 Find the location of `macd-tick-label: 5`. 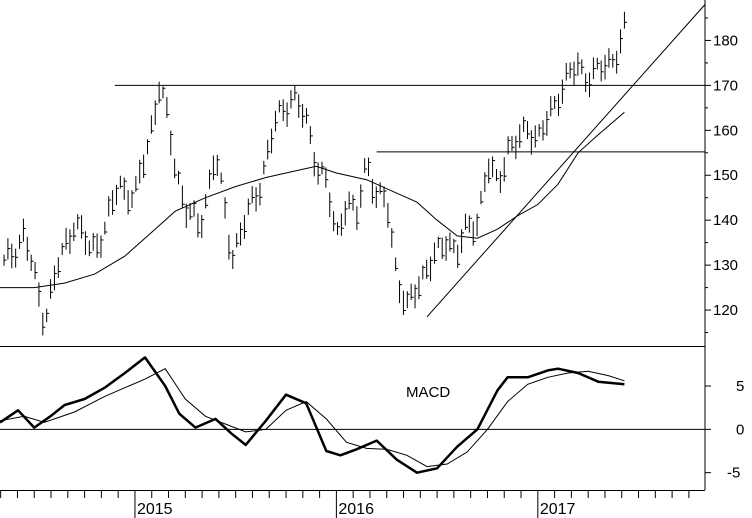

macd-tick-label: 5 is located at coordinates (740, 386).